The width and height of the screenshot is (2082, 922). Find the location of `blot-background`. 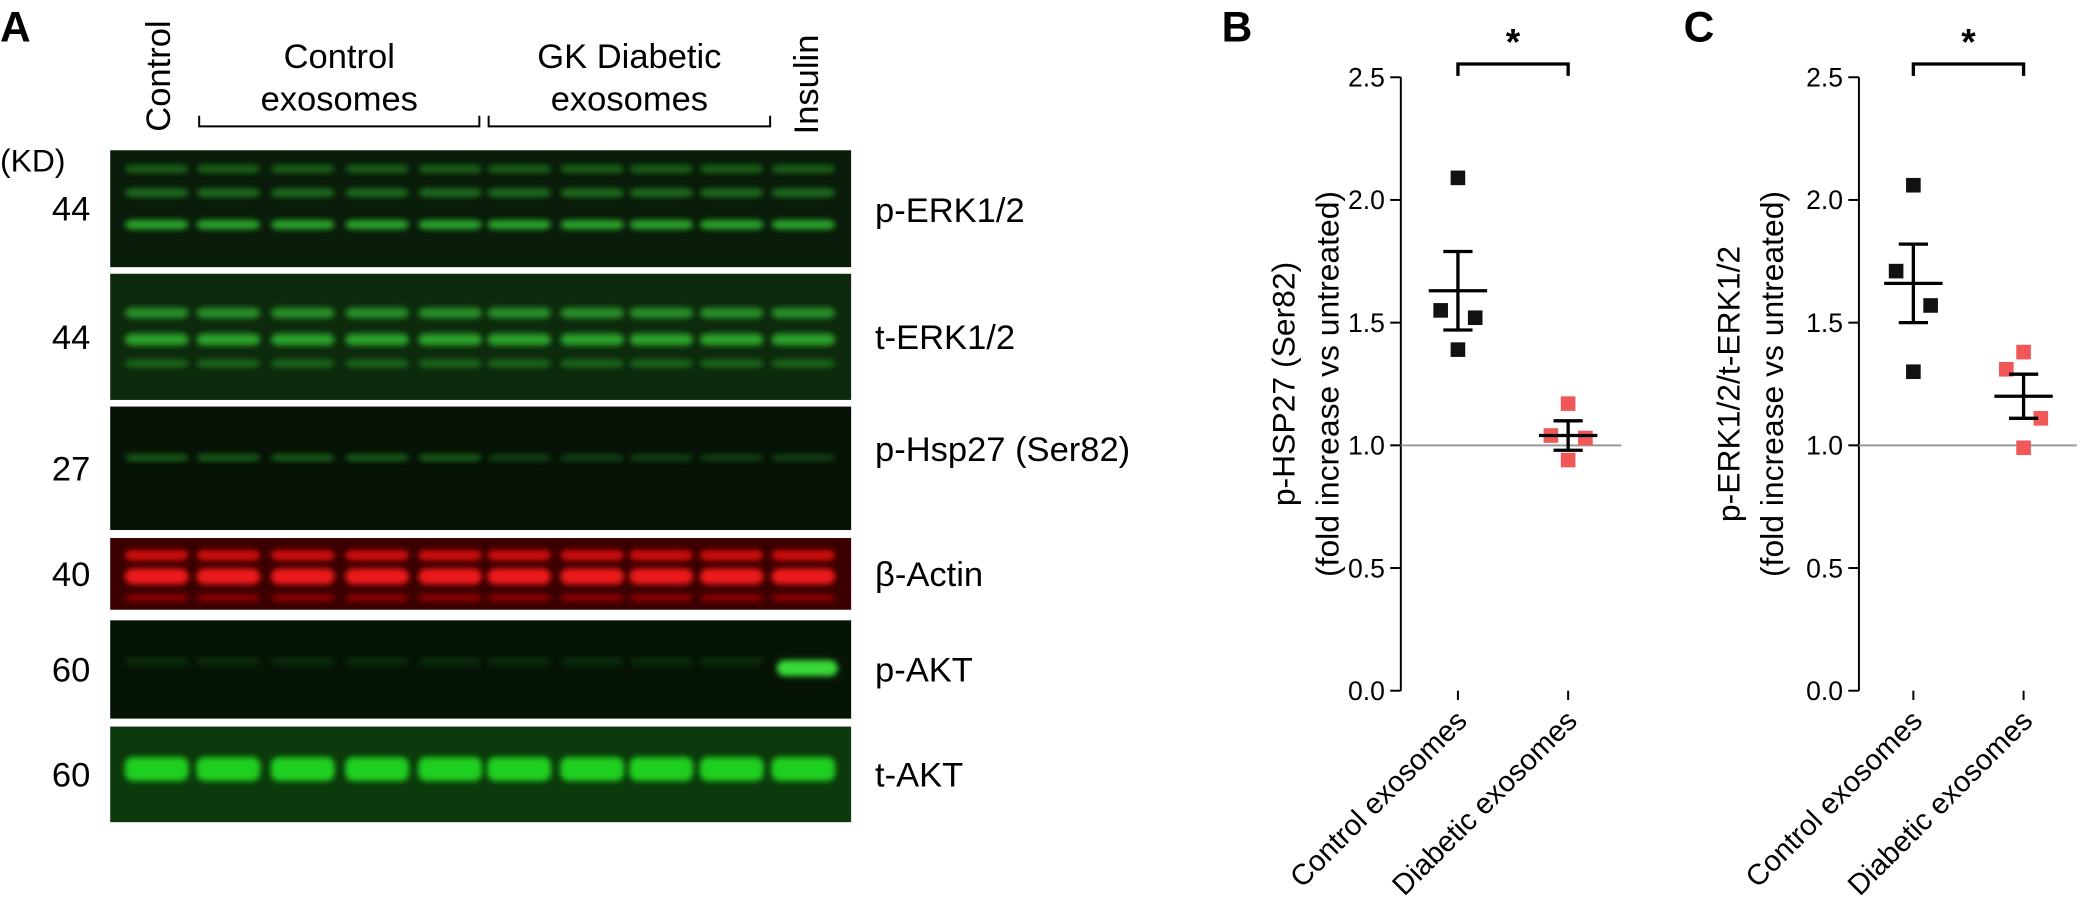

blot-background is located at coordinates (481, 669).